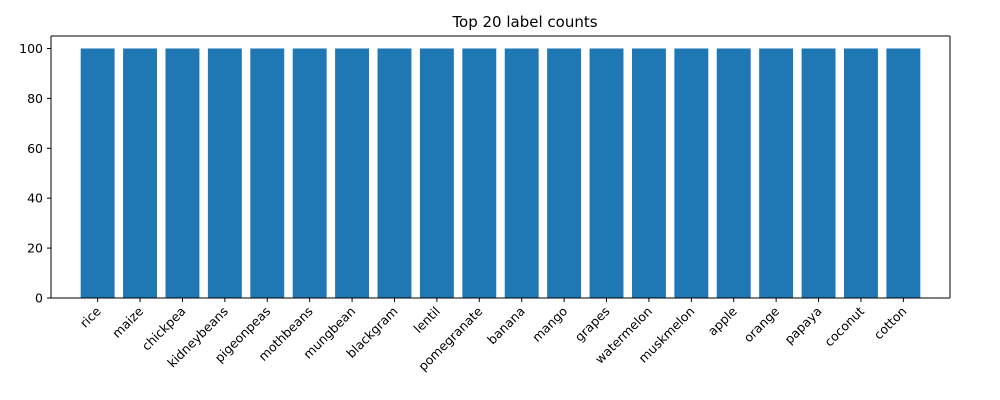 The height and width of the screenshot is (400, 1000). Describe the element at coordinates (394, 173) in the screenshot. I see `bar-blackgram` at that location.